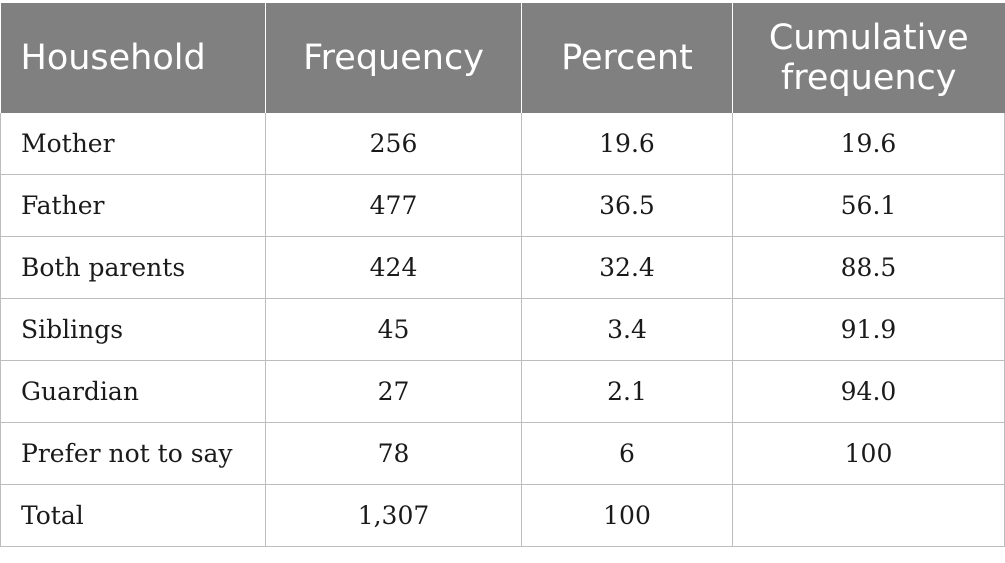 This screenshot has height=563, width=1005. I want to click on cell-percent: 19.6, so click(627, 144).